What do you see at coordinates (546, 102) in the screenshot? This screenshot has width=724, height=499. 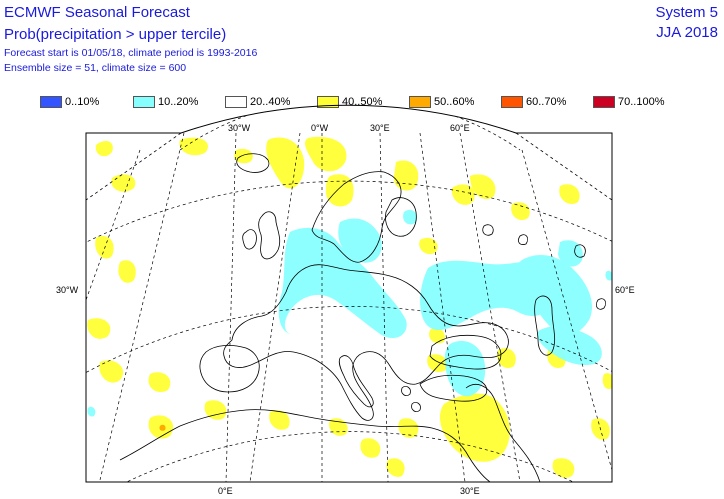 I see `legend-label: 60..70%` at bounding box center [546, 102].